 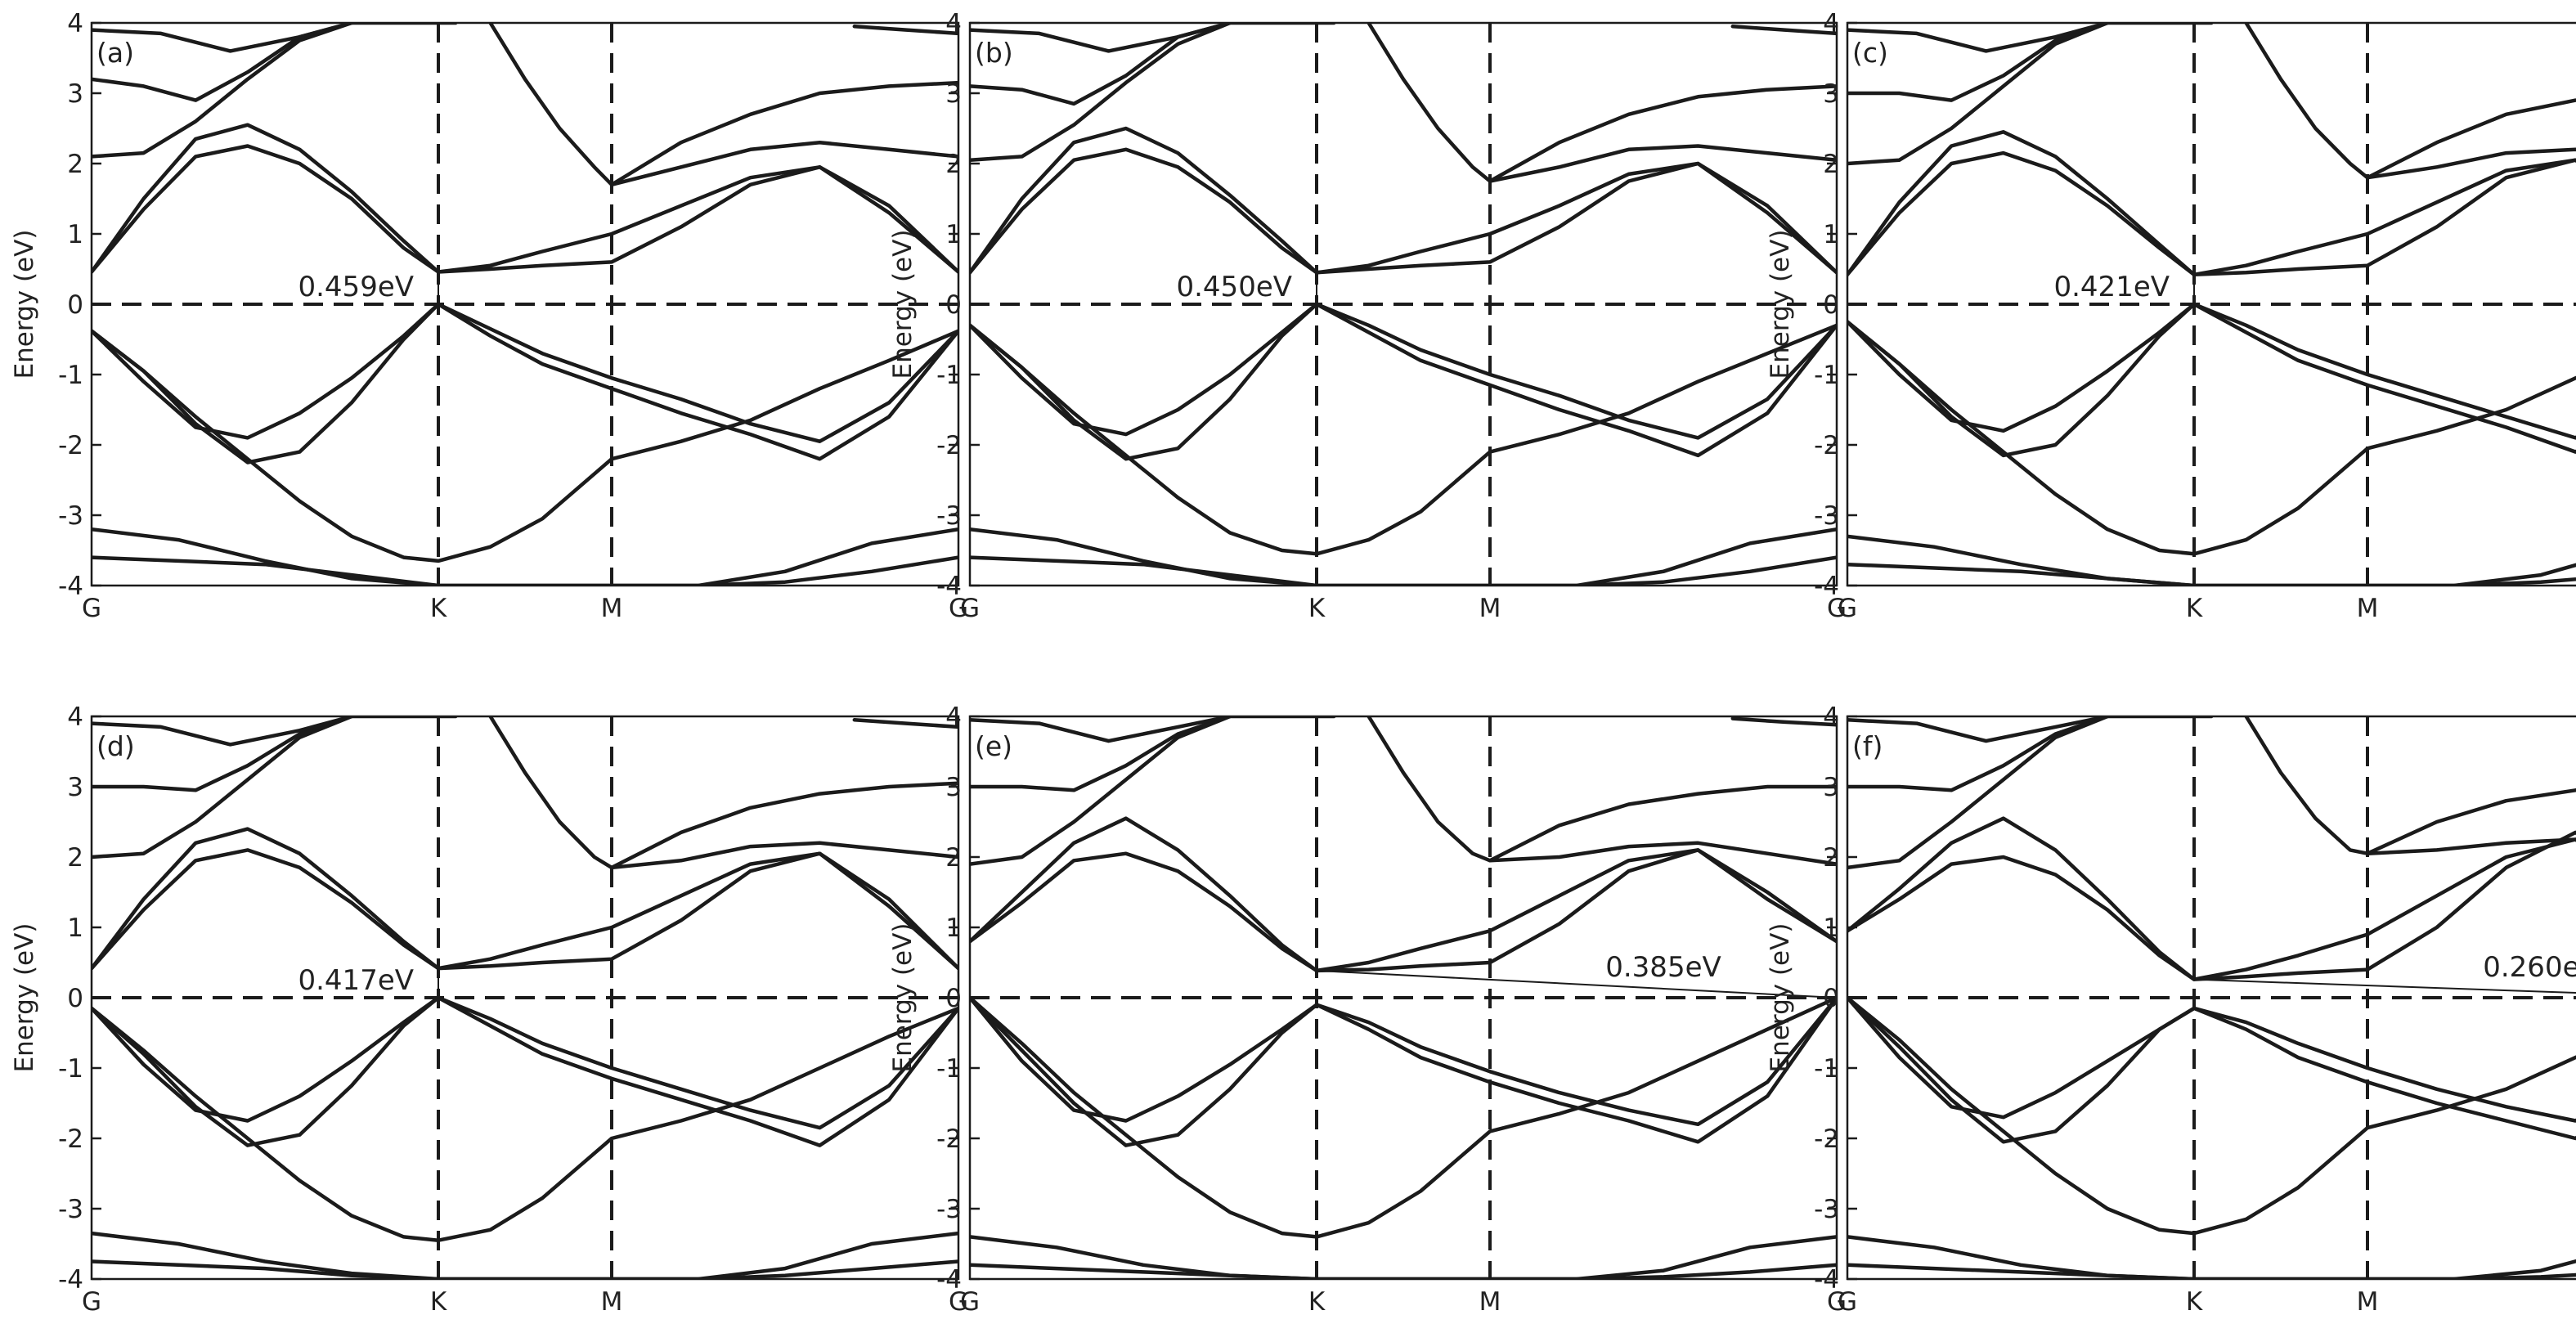 I want to click on gap-label: 0.417eV, so click(x=356, y=981).